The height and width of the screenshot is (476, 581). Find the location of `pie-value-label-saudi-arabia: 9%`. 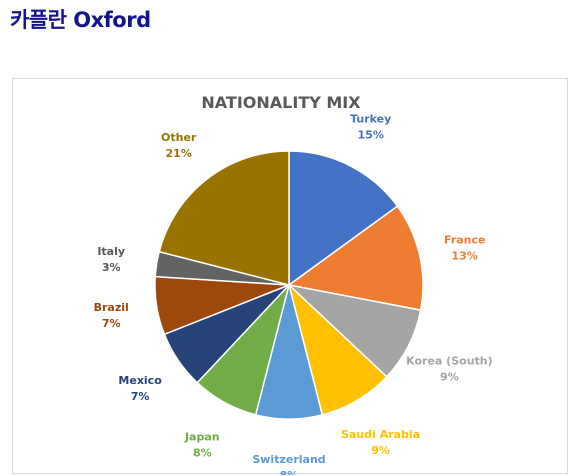

pie-value-label-saudi-arabia: 9% is located at coordinates (380, 450).